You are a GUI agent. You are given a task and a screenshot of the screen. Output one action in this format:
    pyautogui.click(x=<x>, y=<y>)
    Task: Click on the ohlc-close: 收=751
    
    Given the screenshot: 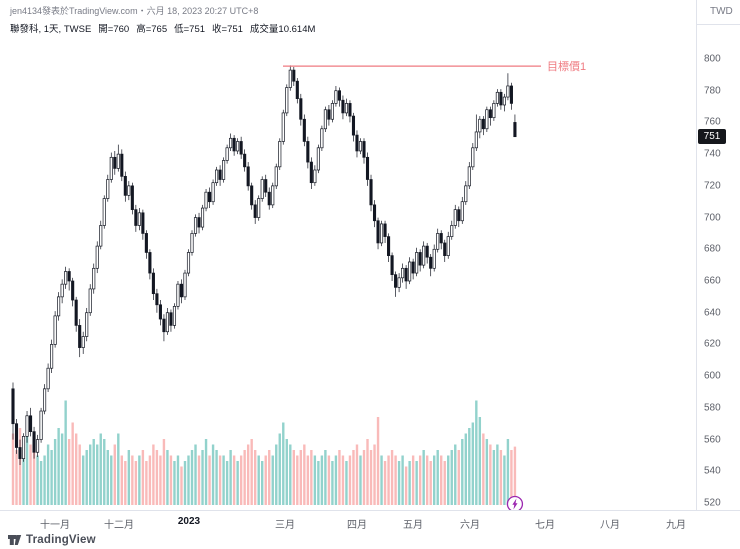 What is the action you would take?
    pyautogui.click(x=227, y=29)
    